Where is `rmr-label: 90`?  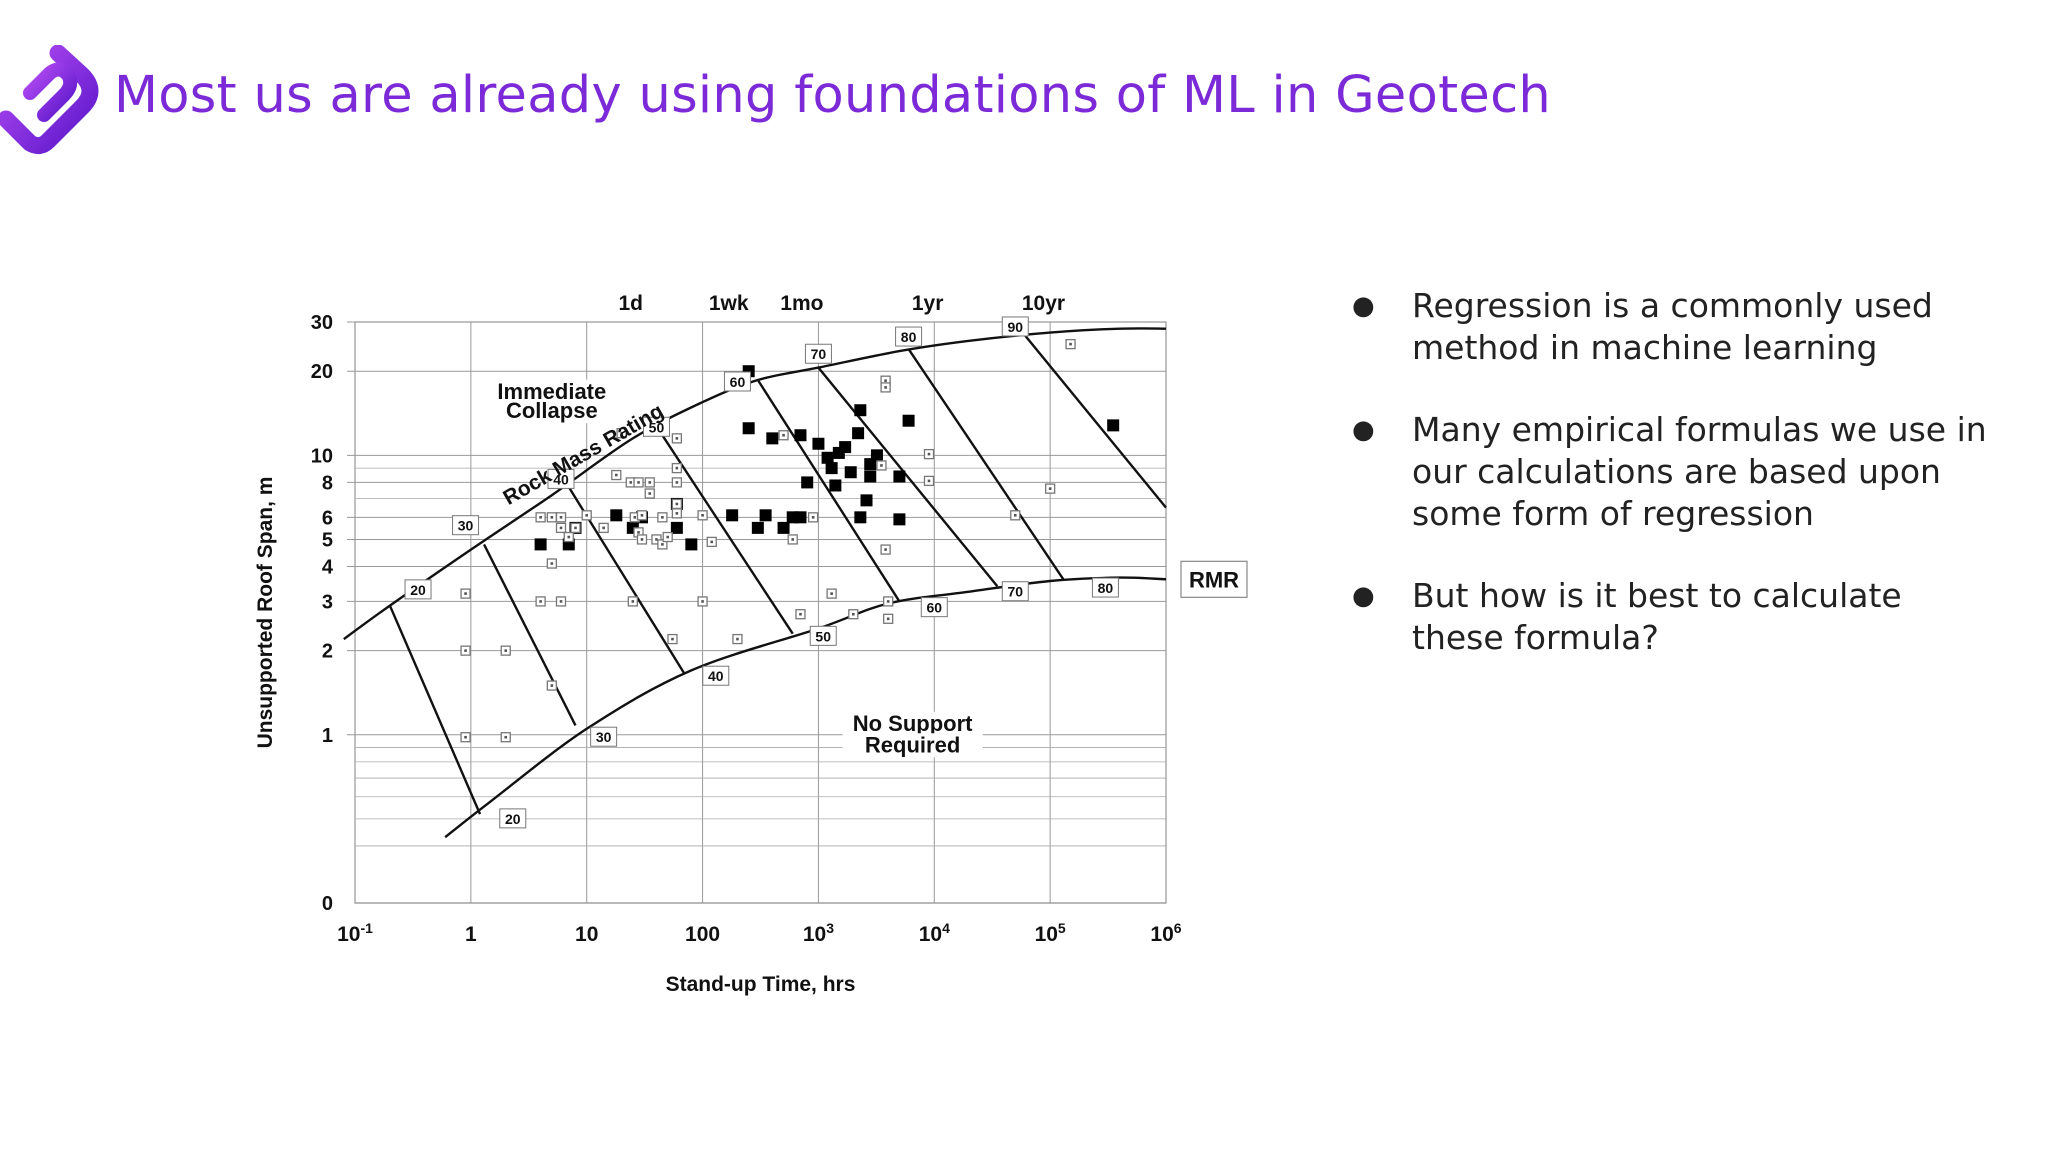 rmr-label: 90 is located at coordinates (1015, 327).